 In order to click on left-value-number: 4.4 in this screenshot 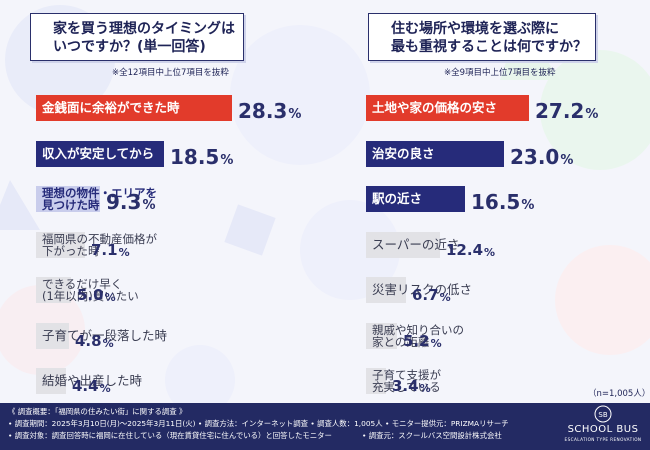, I will do `click(85, 386)`.